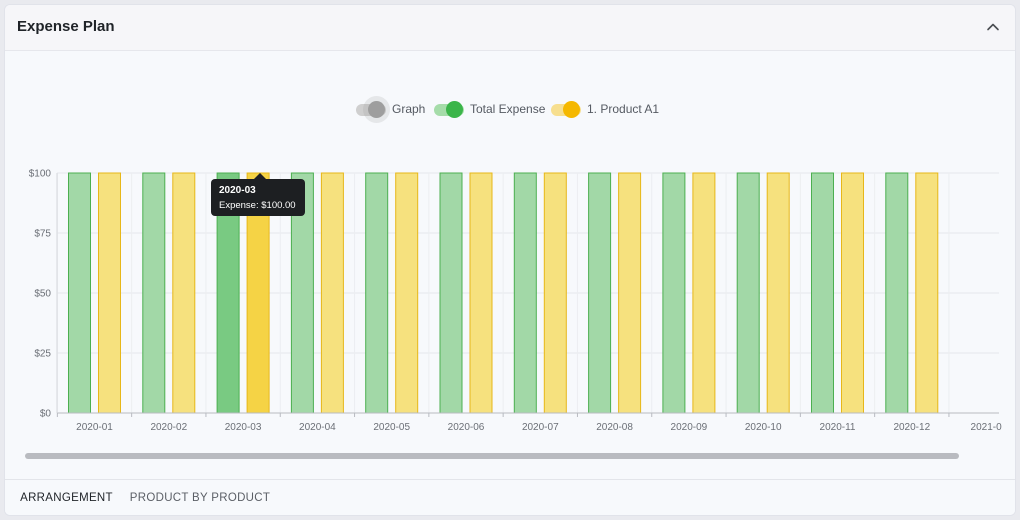  I want to click on chart-scrollbar, so click(512, 456).